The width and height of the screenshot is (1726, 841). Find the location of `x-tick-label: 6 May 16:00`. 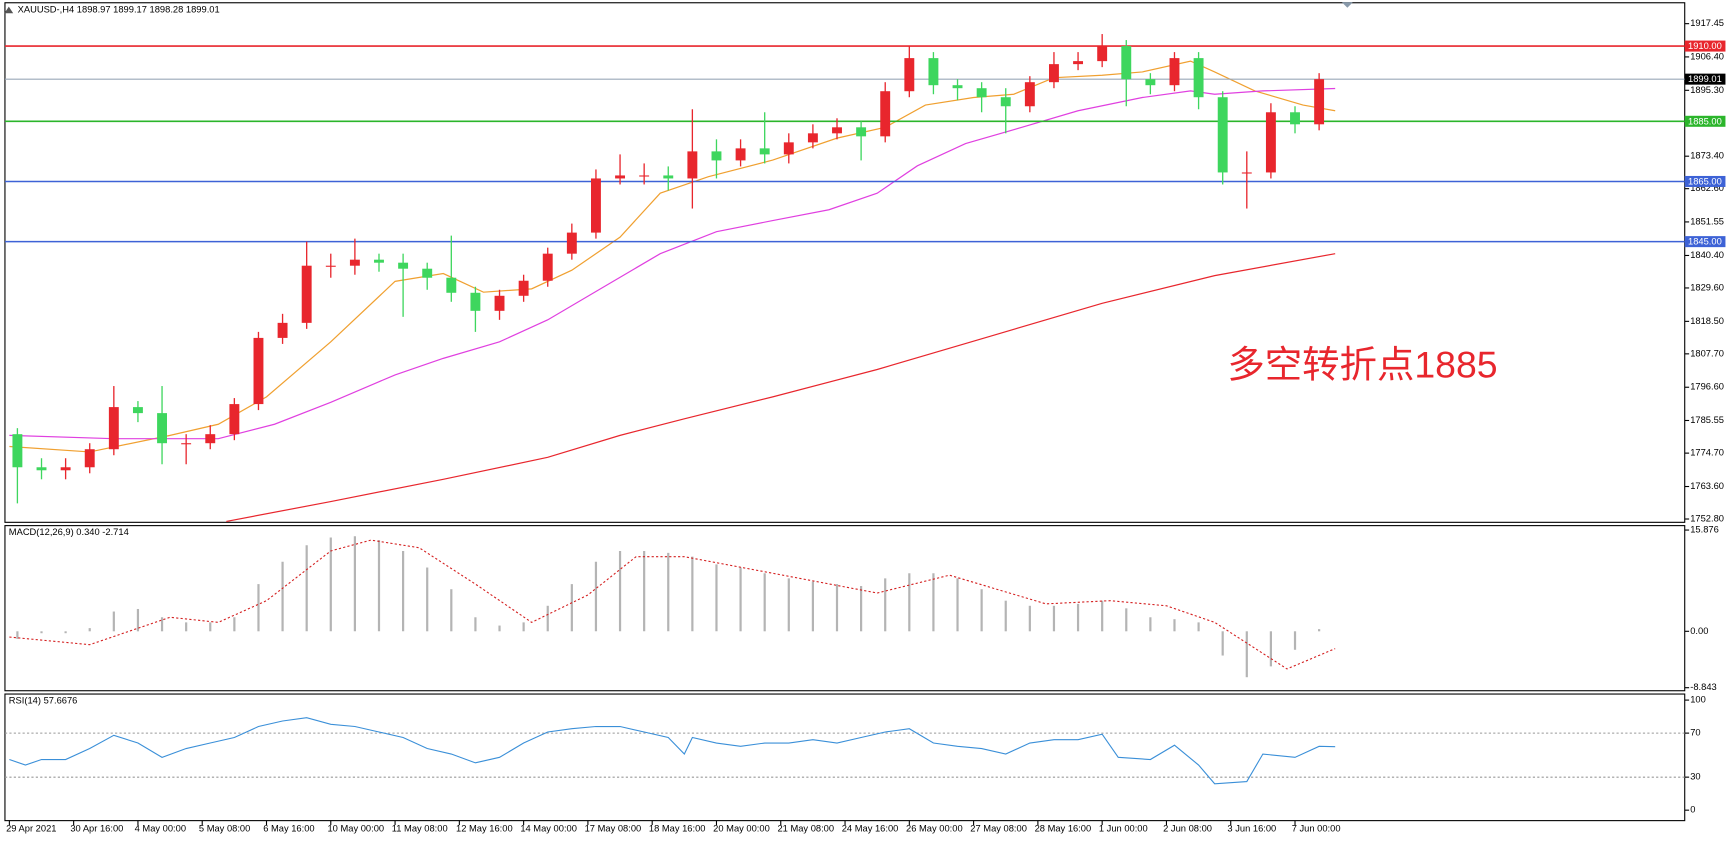

x-tick-label: 6 May 16:00 is located at coordinates (288, 828).